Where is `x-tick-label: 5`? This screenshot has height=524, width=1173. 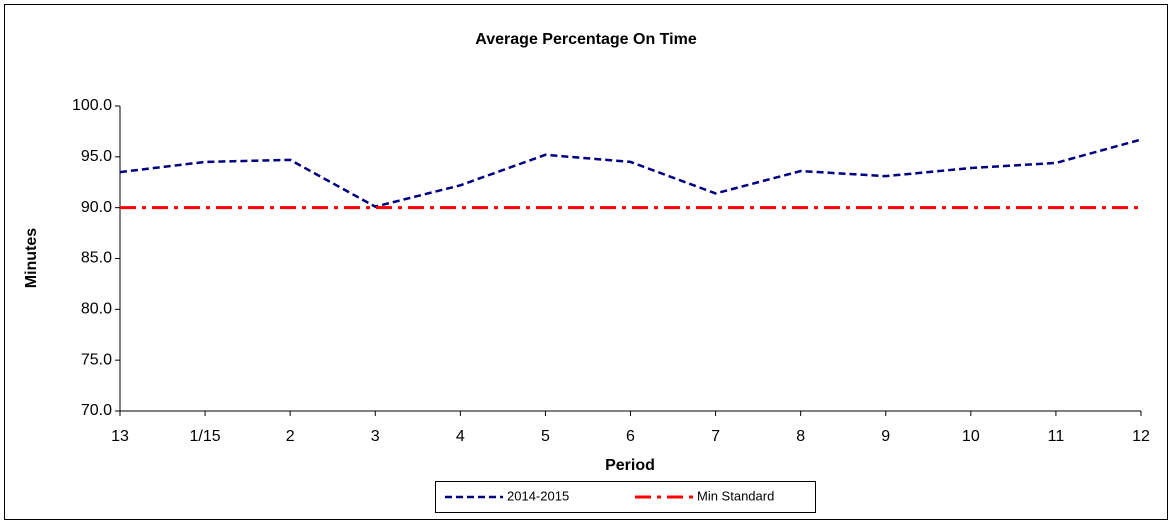
x-tick-label: 5 is located at coordinates (545, 436).